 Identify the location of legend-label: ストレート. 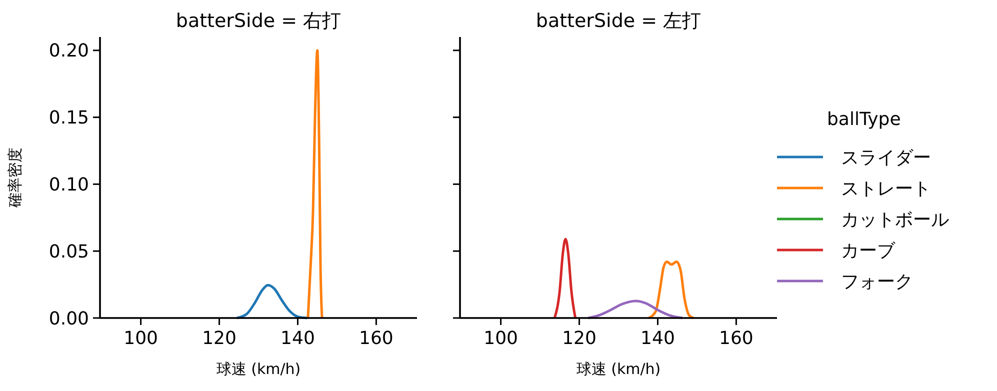
(886, 189).